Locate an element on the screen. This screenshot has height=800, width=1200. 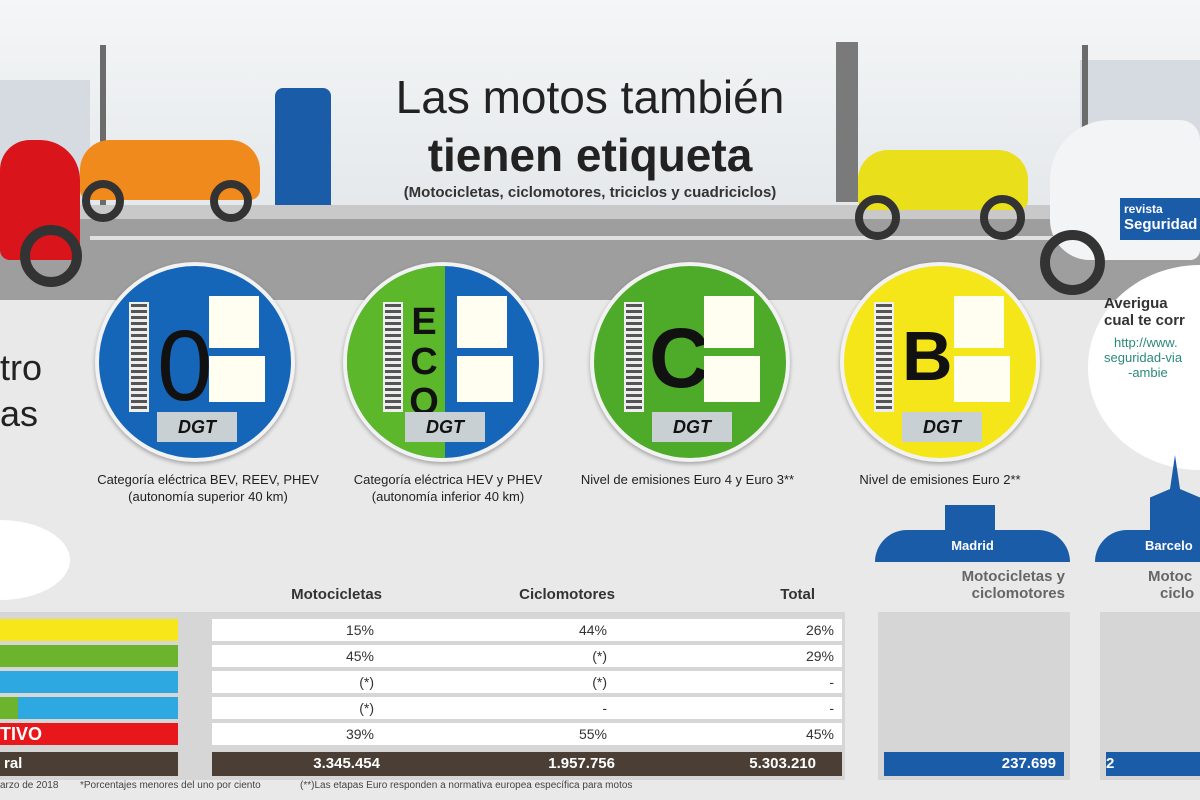
madrid-total: 237.699 is located at coordinates (974, 764).